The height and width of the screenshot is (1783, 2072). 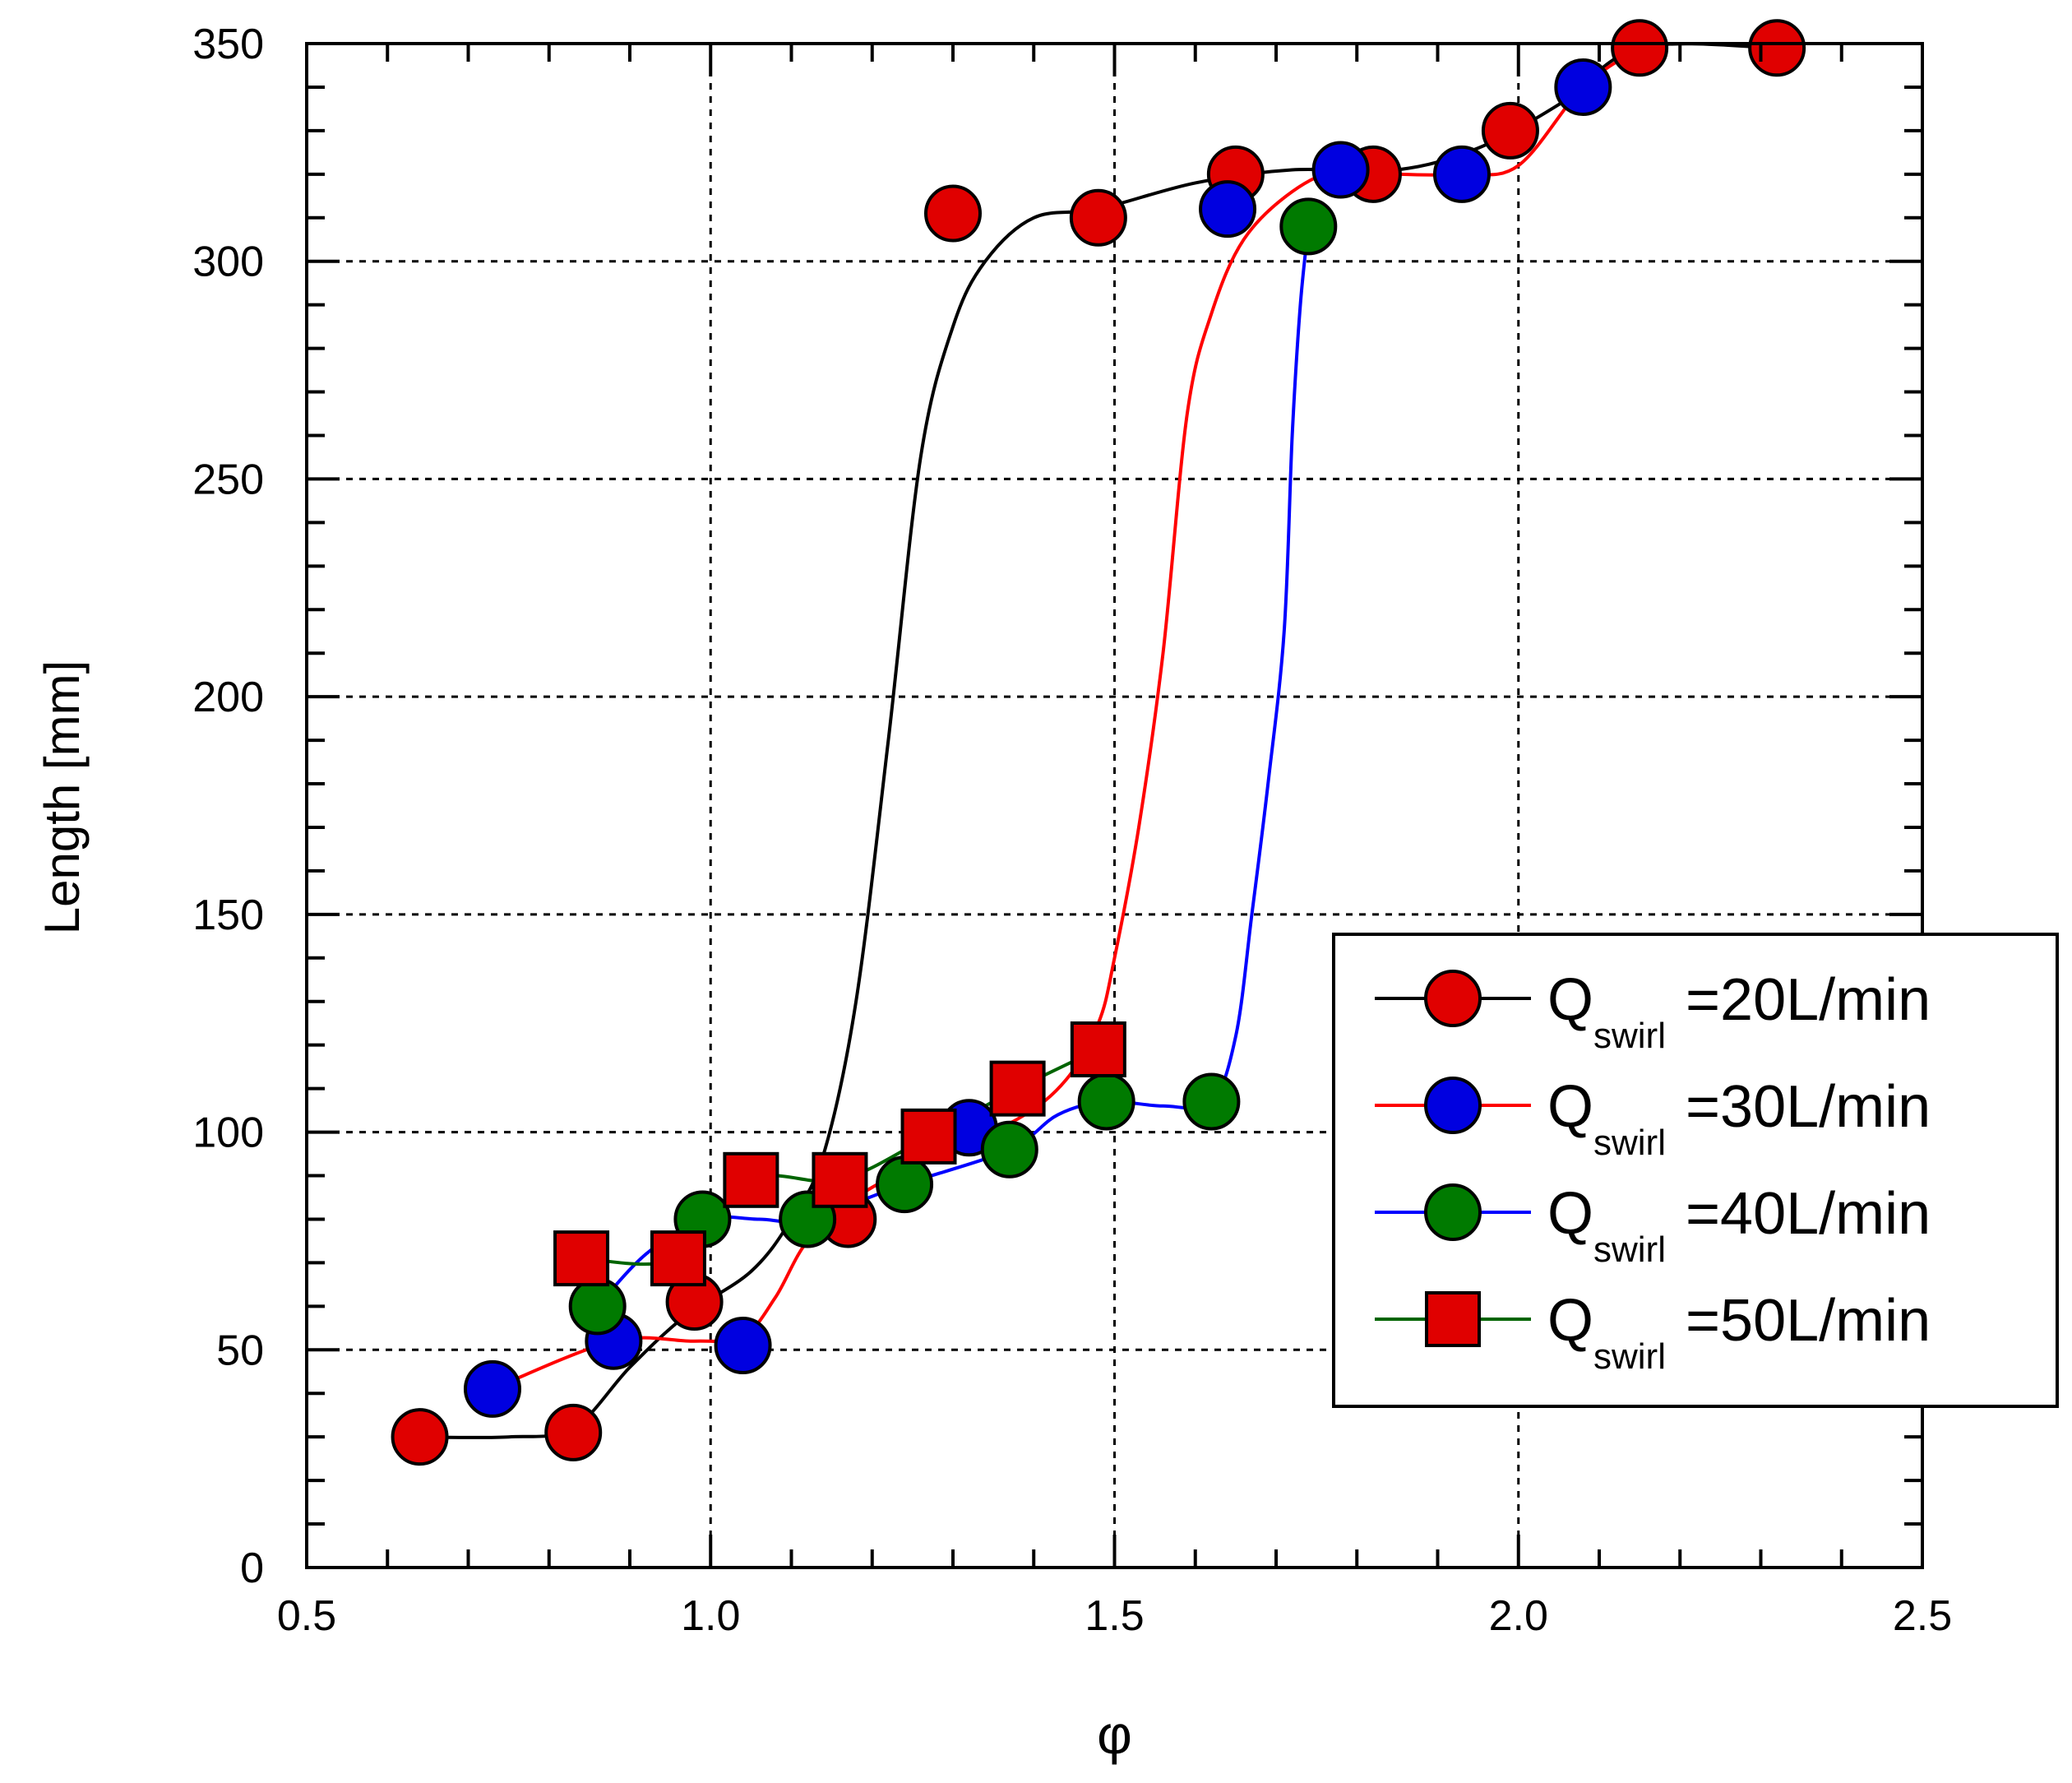 What do you see at coordinates (1114, 1616) in the screenshot?
I see `x-tick-label: 1.5` at bounding box center [1114, 1616].